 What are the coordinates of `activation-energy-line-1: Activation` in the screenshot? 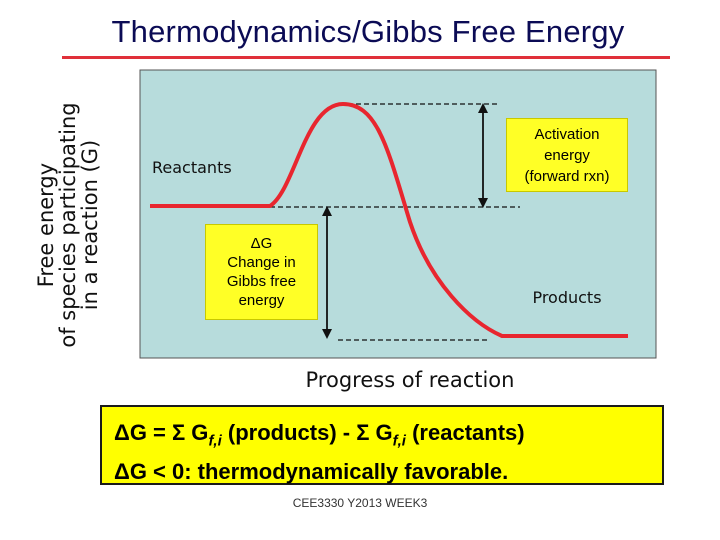 It's located at (567, 134).